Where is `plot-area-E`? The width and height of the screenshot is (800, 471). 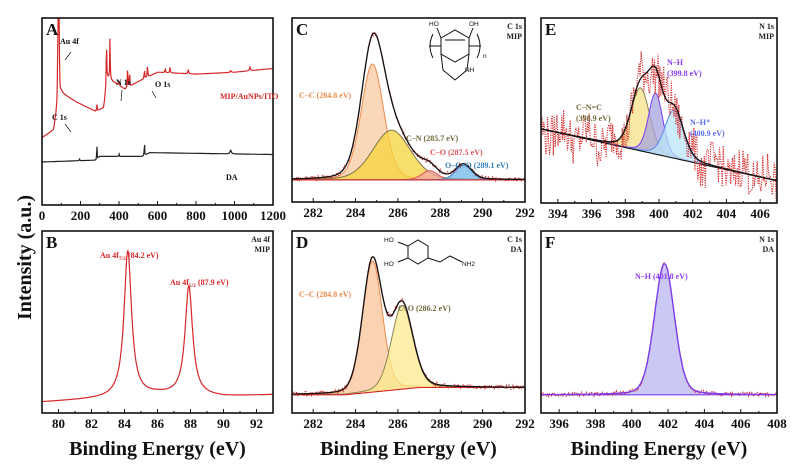 plot-area-E is located at coordinates (659, 126).